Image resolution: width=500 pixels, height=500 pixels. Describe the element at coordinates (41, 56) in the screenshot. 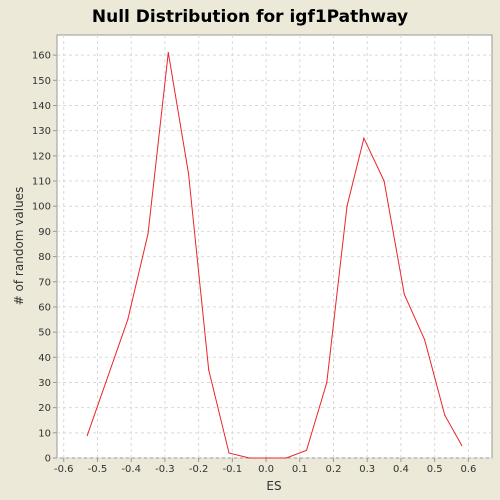

I see `y-tick-label: 160` at that location.